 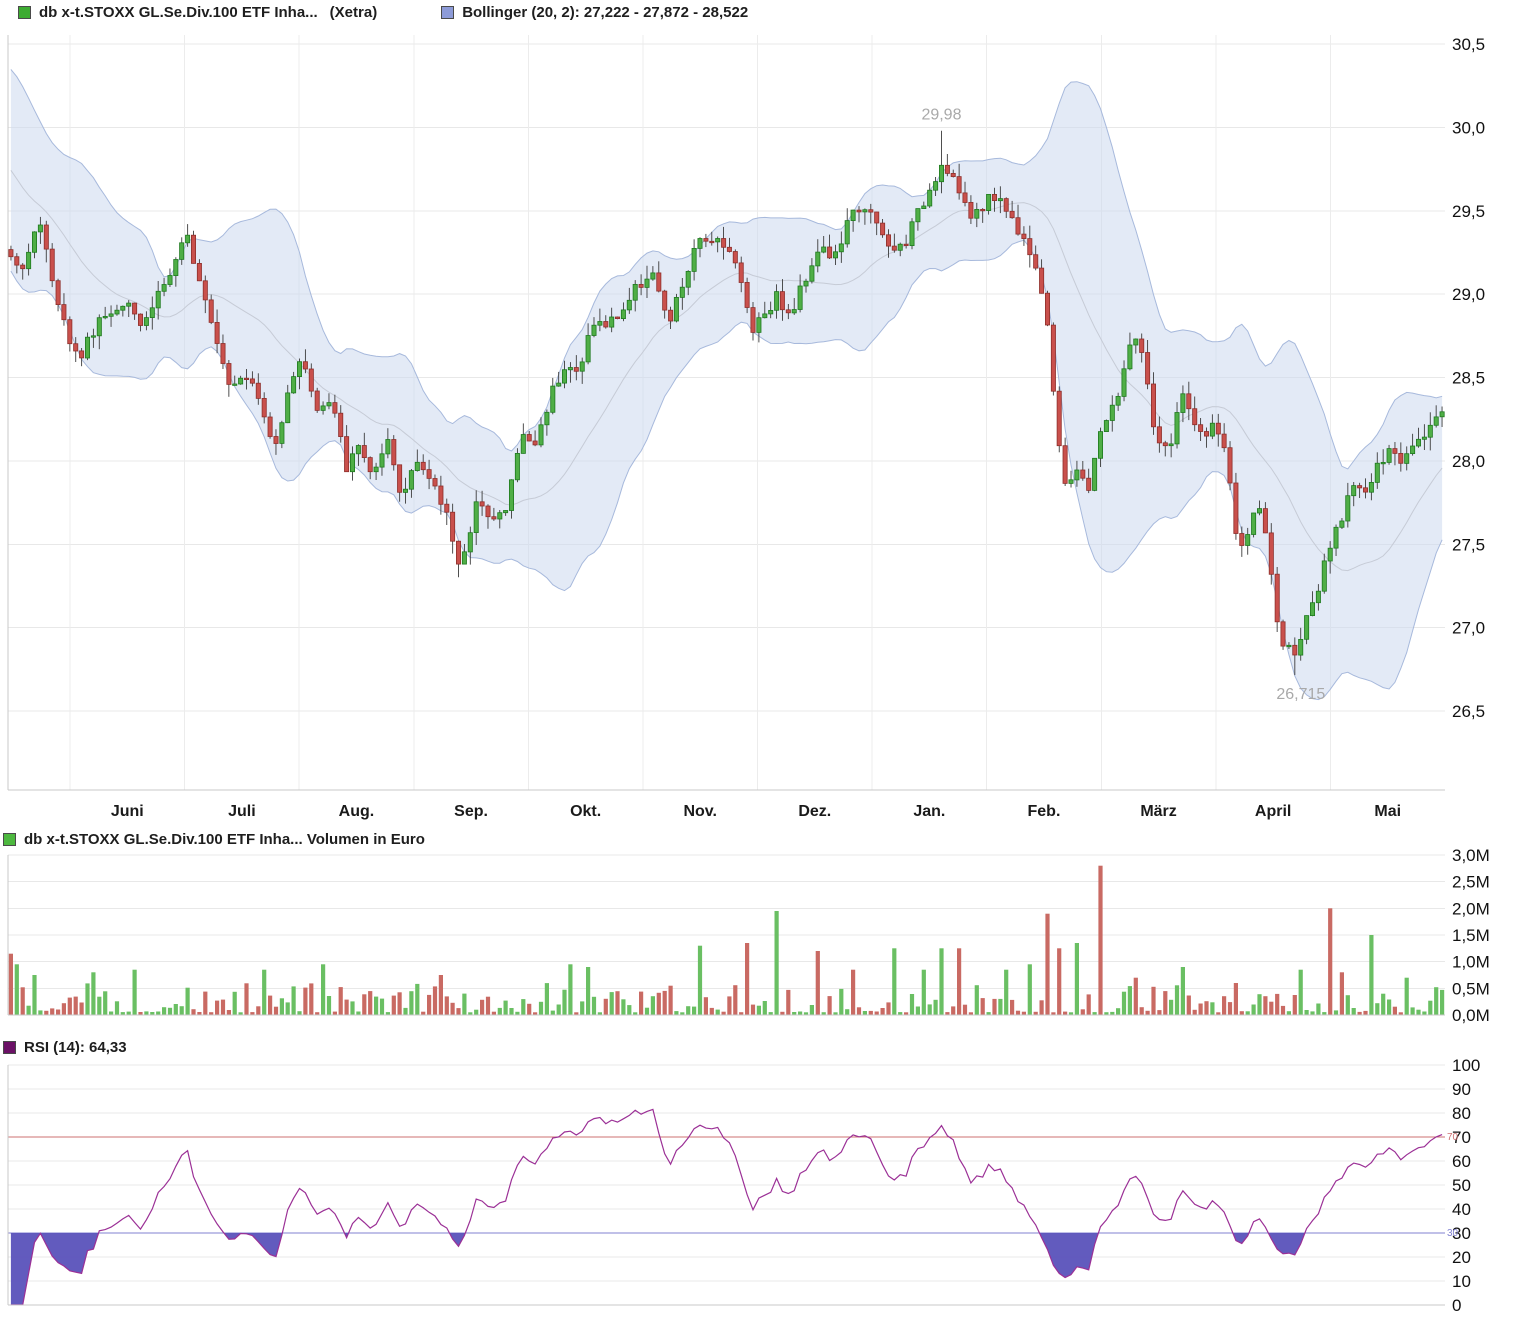 What do you see at coordinates (1461, 1113) in the screenshot?
I see `svg-text: 80` at bounding box center [1461, 1113].